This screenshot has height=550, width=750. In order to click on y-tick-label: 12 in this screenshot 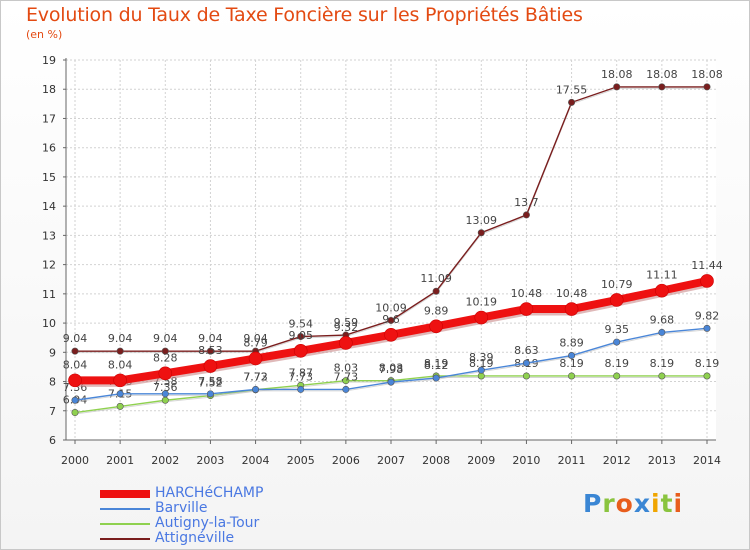, I will do `click(49, 265)`.